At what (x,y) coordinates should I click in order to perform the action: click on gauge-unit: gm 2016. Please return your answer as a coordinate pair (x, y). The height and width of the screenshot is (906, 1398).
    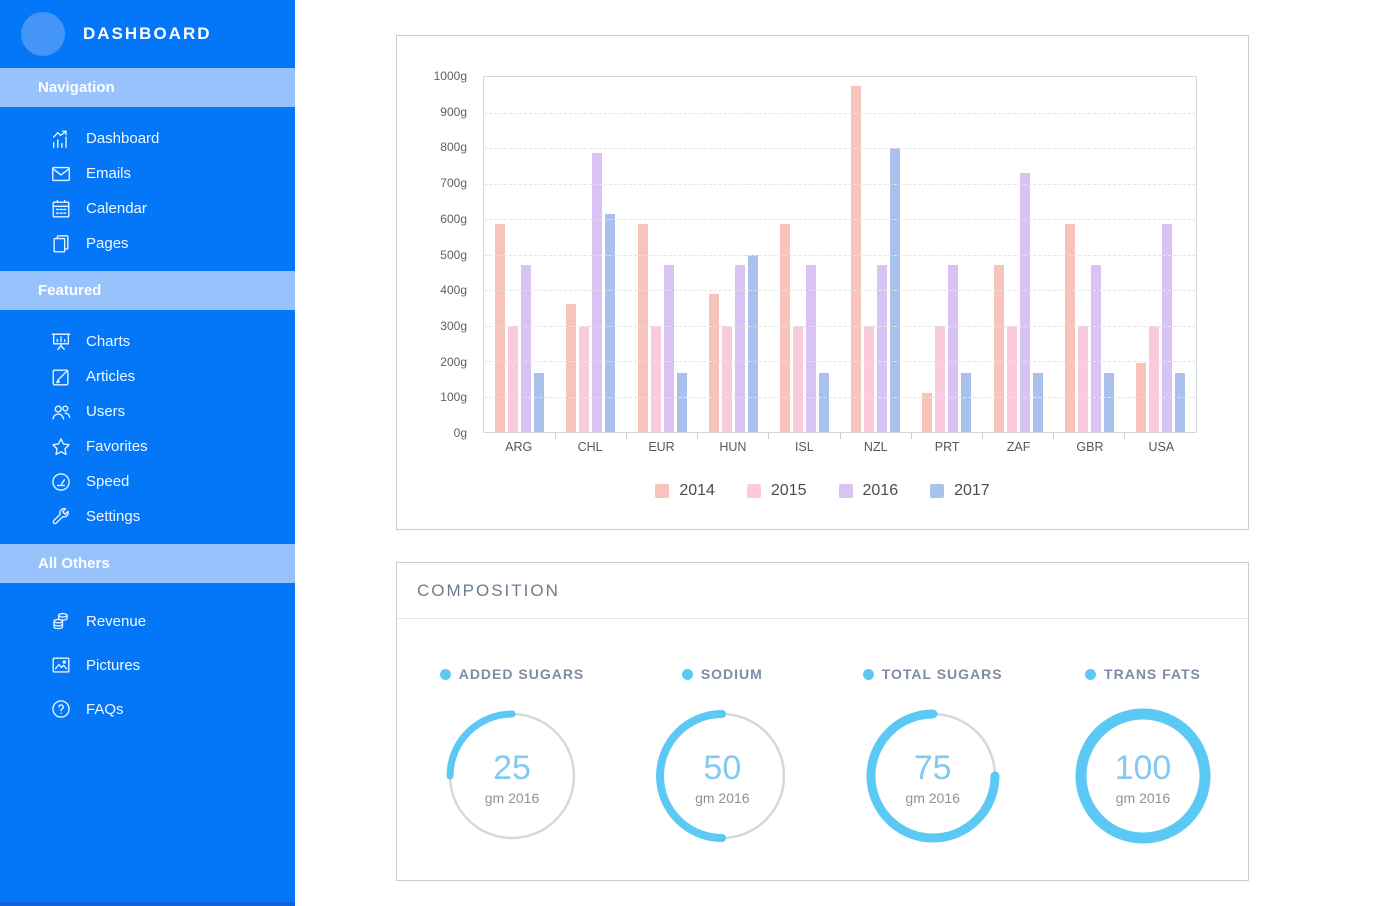
    Looking at the image, I should click on (512, 798).